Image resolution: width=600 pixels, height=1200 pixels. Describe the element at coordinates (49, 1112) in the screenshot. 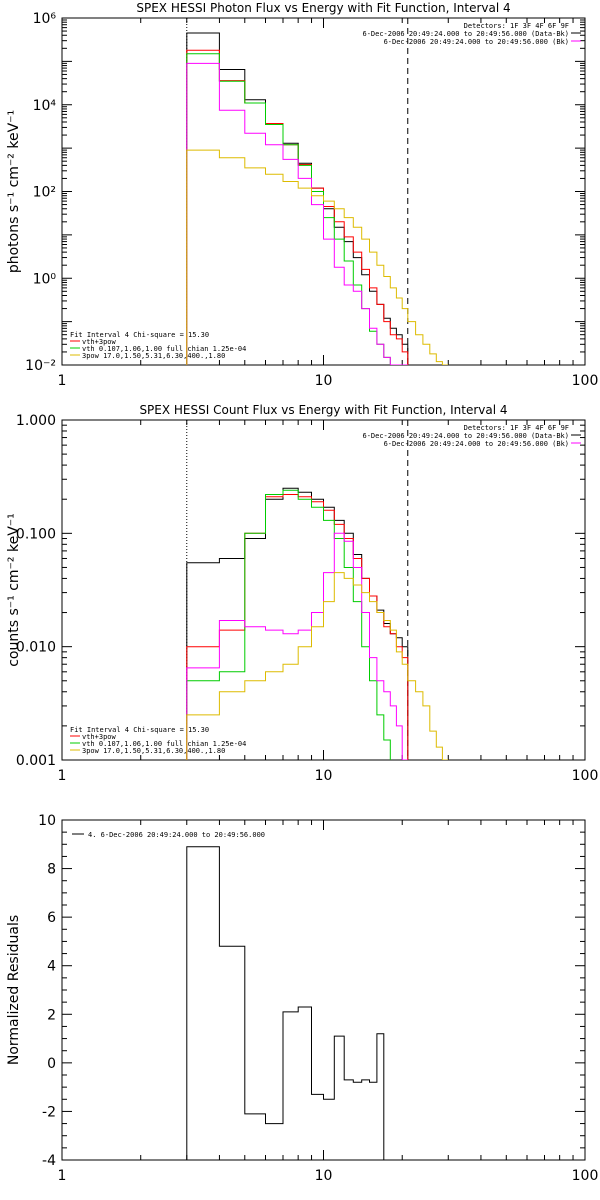

I see `y-tick-label: -2` at that location.